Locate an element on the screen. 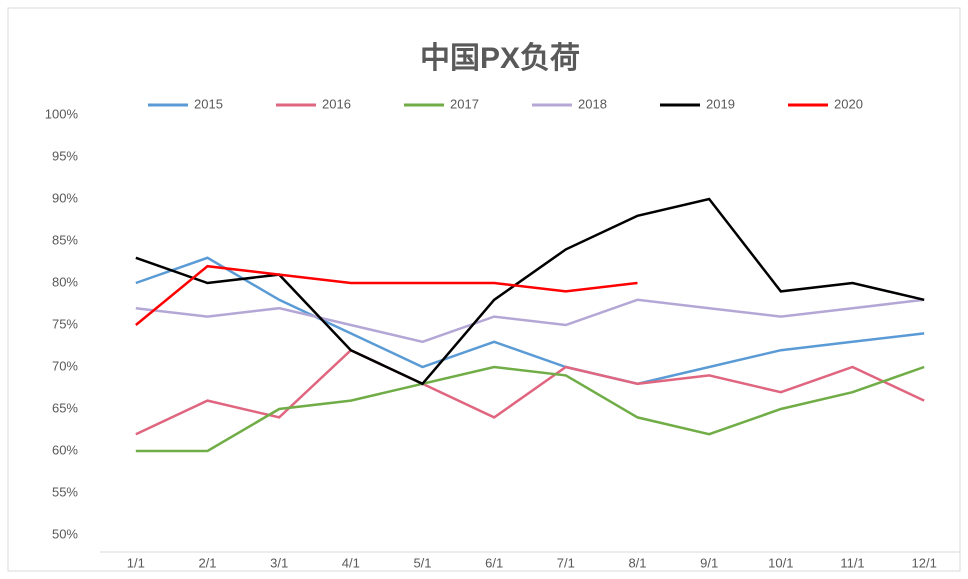  y-tick-label: 60% is located at coordinates (65, 449).